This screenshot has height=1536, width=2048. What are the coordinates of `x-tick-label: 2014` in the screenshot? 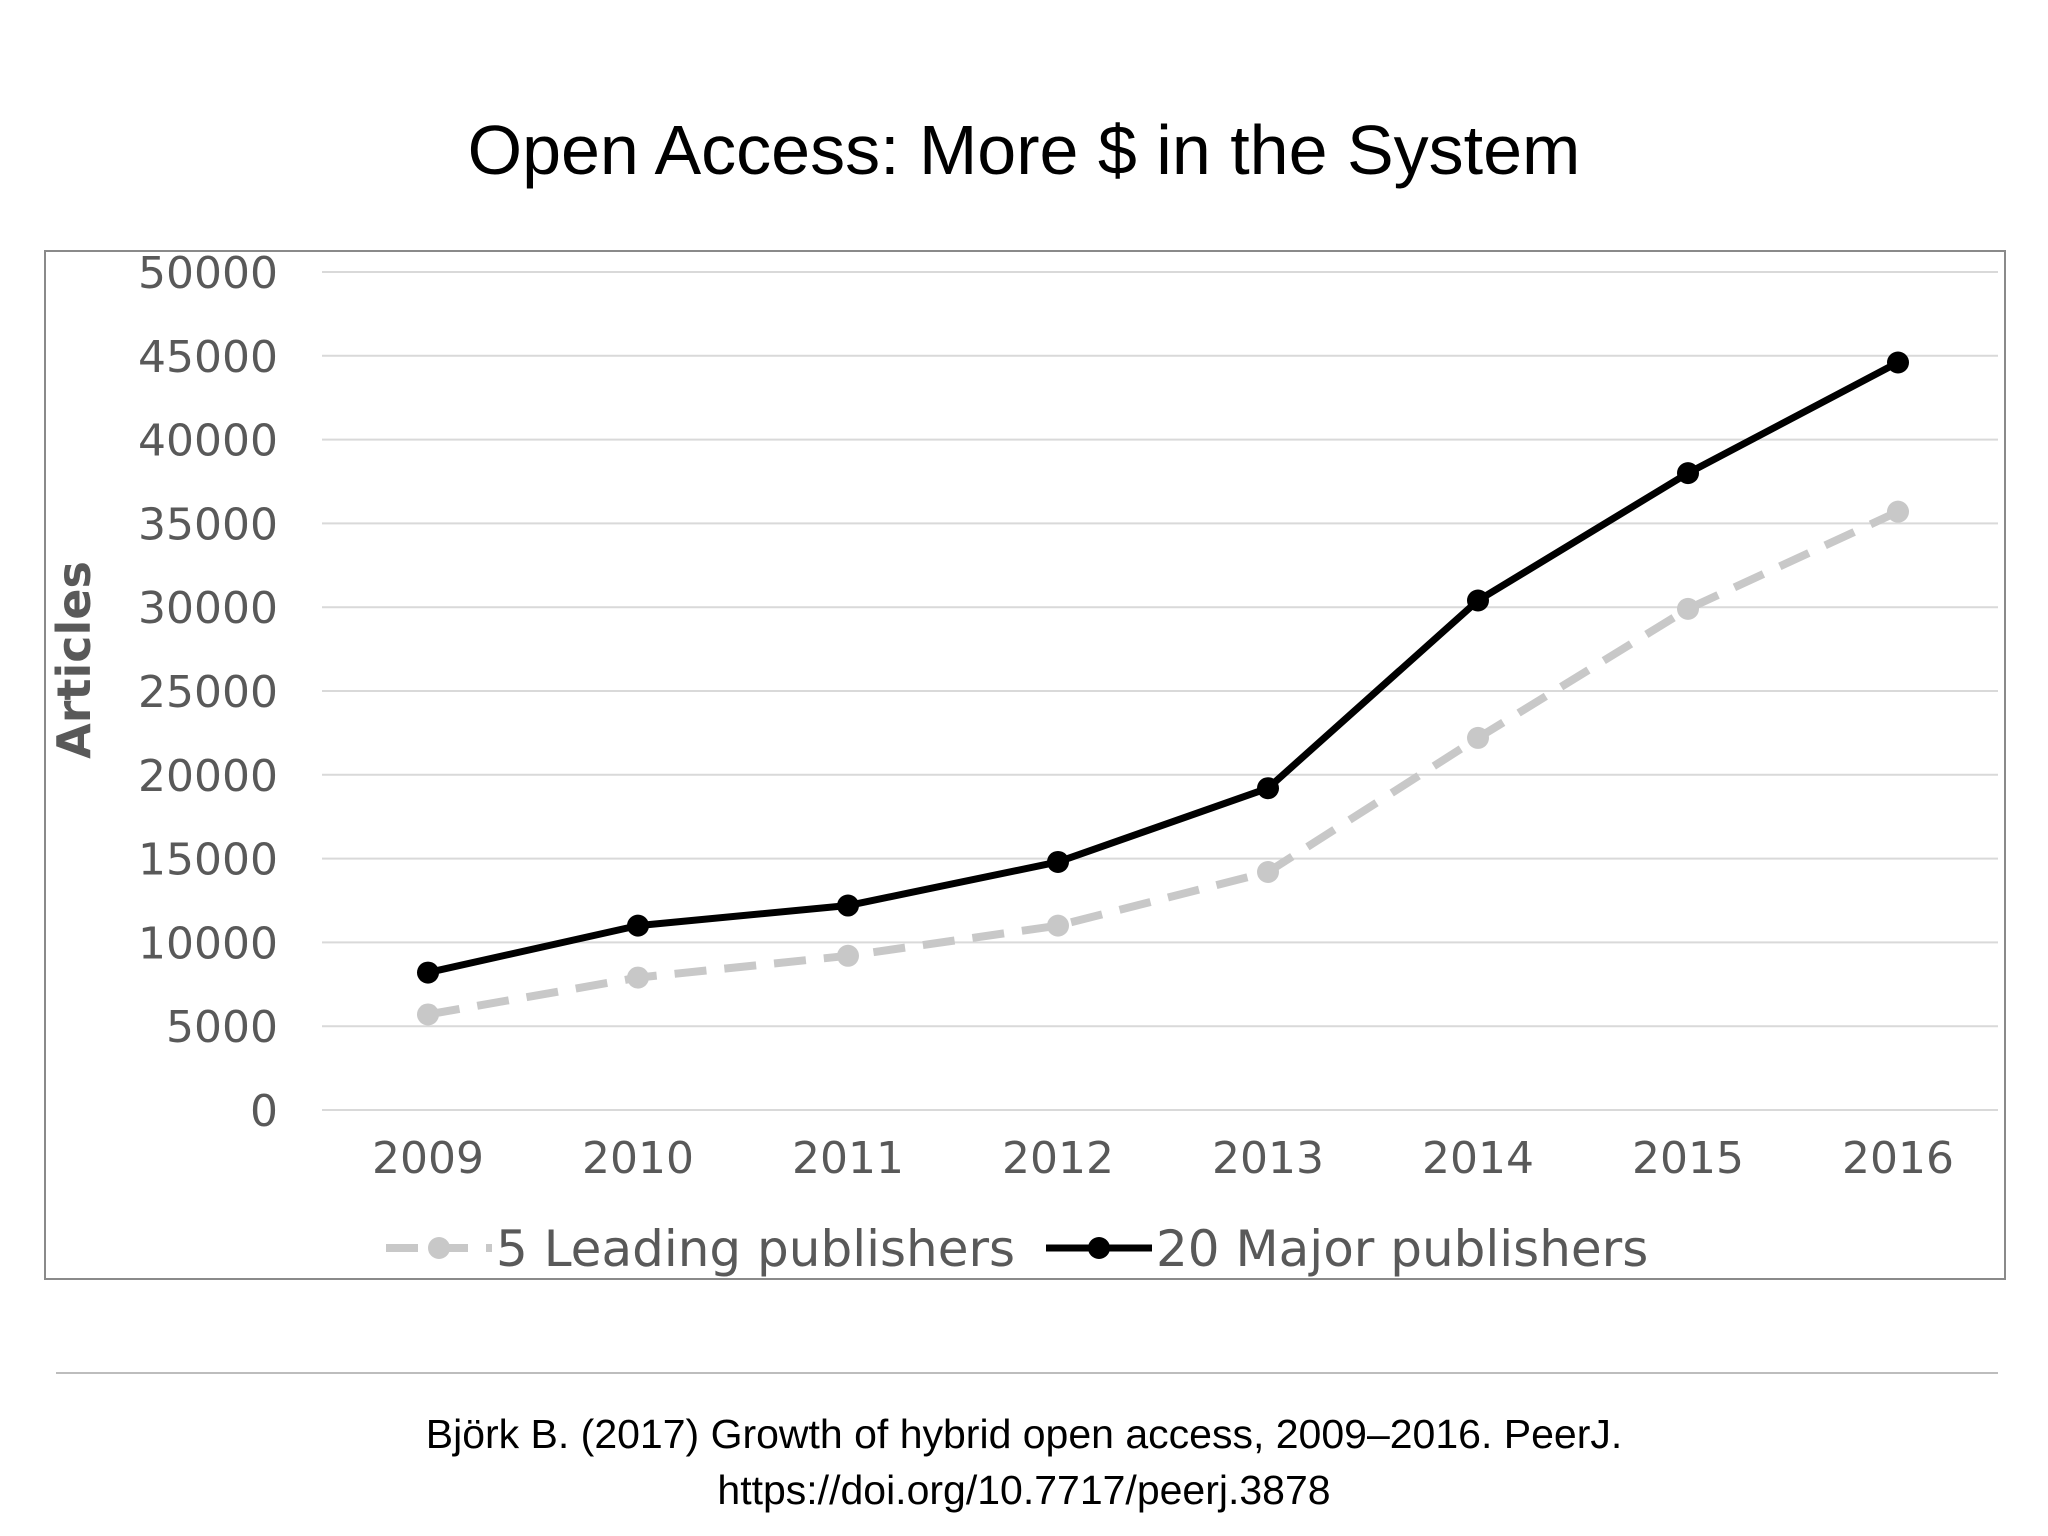 It's located at (1478, 1158).